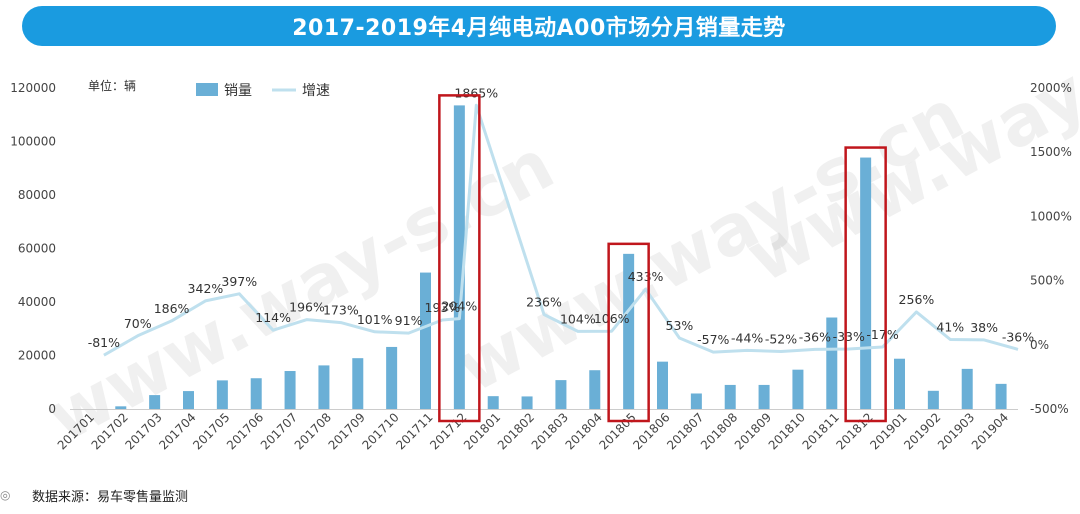 This screenshot has width=1080, height=514. I want to click on growth-data-label: -44%, so click(747, 337).